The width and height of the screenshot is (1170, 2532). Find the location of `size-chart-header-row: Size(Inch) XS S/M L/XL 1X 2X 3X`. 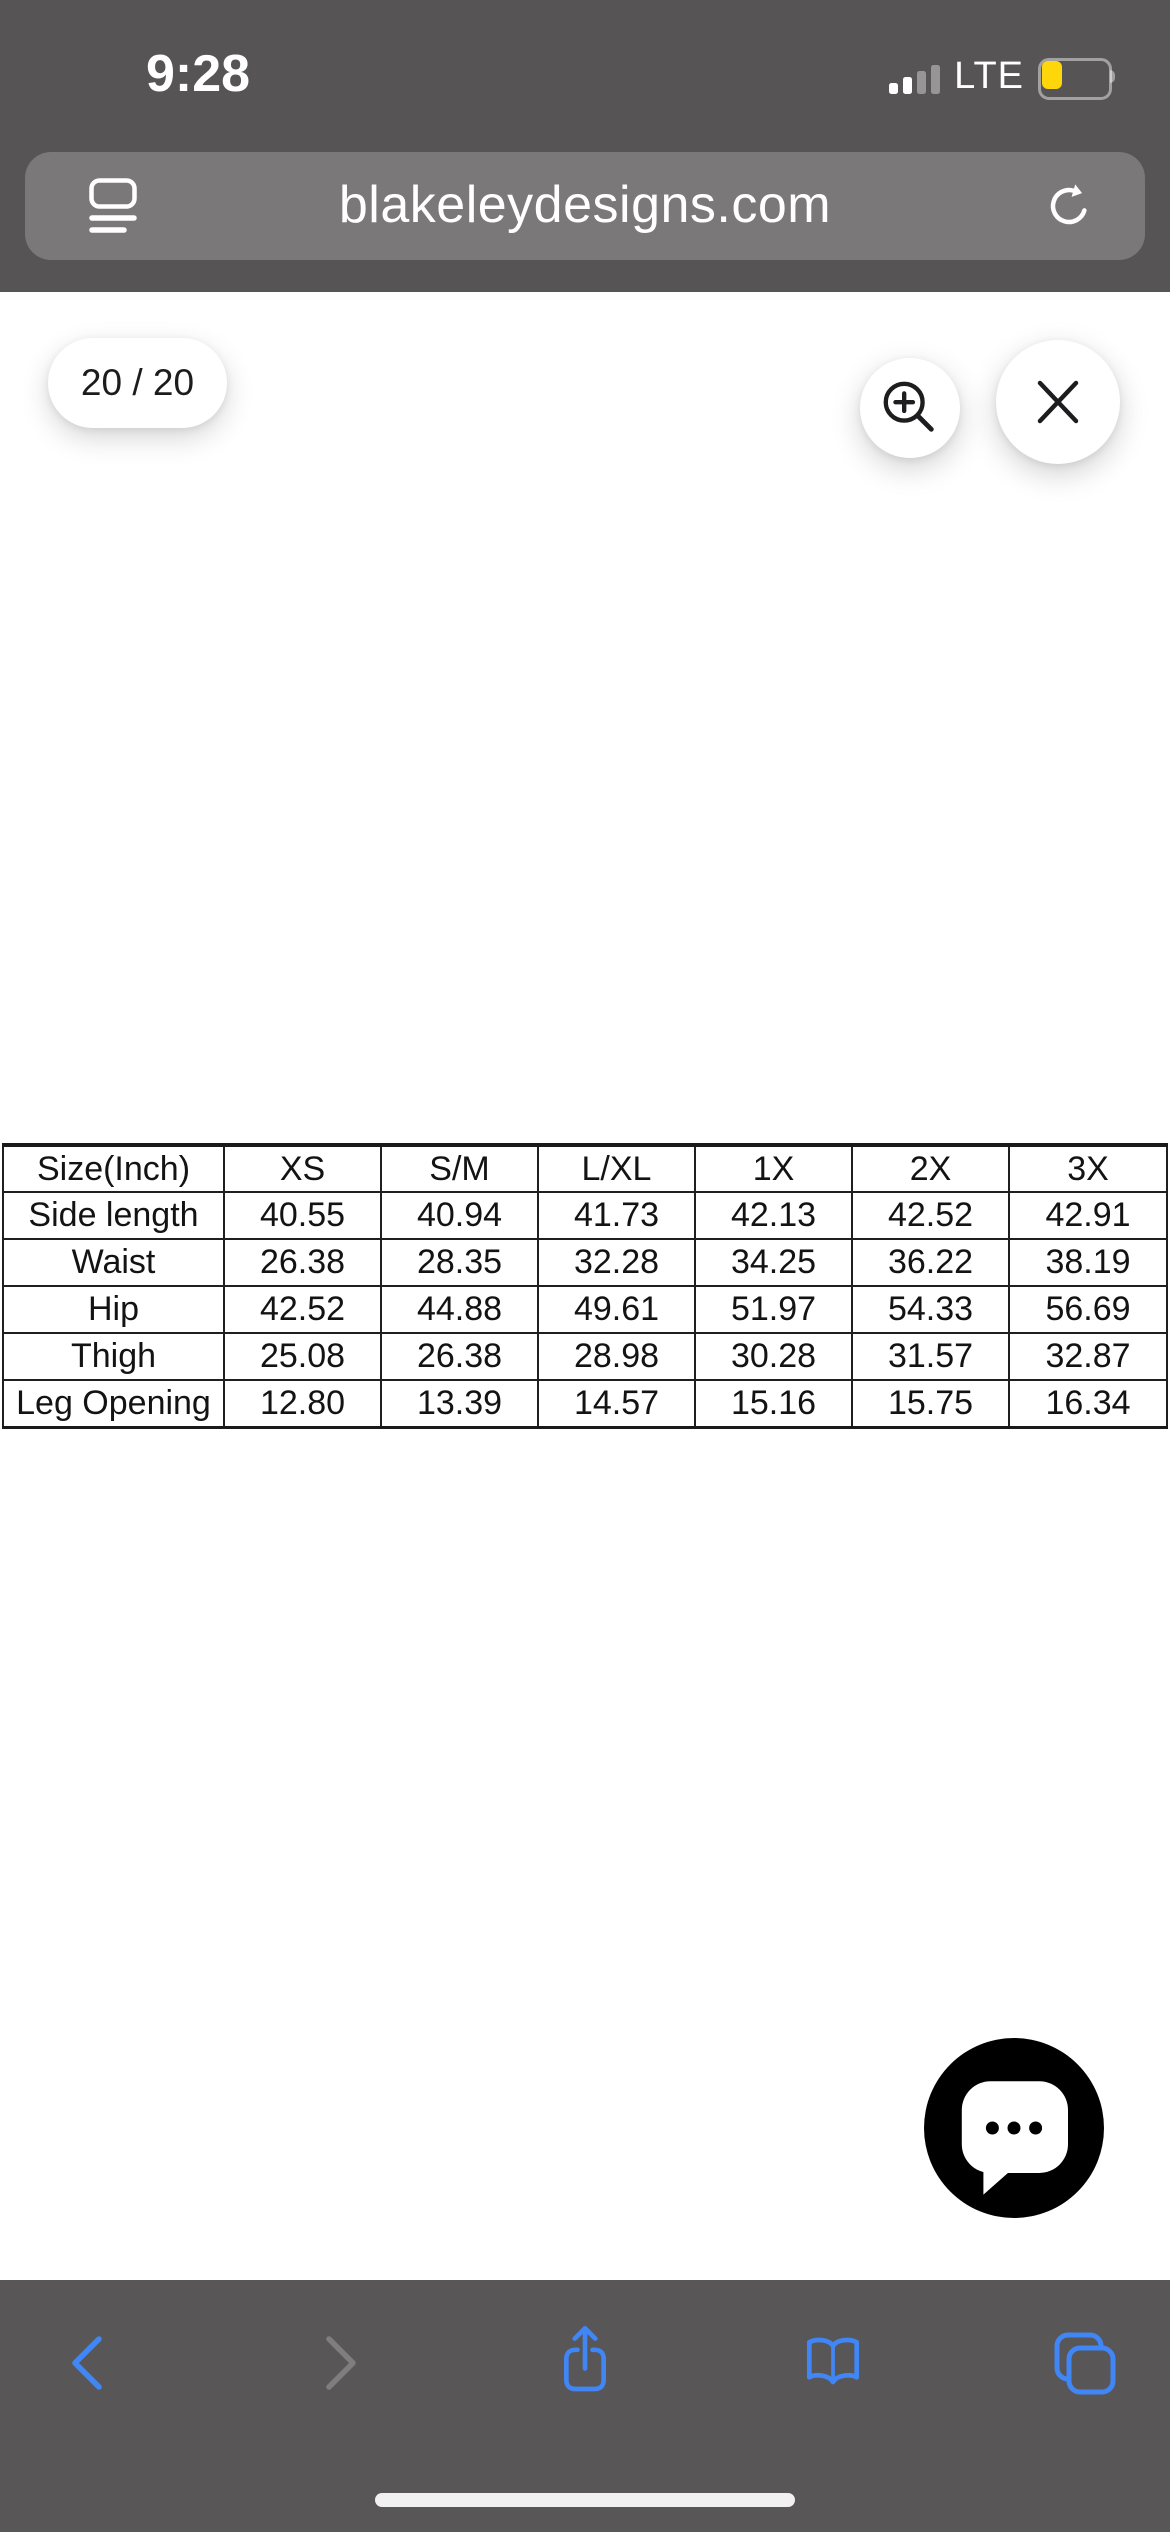

size-chart-header-row: Size(Inch) XS S/M L/XL 1X 2X 3X is located at coordinates (585, 1168).